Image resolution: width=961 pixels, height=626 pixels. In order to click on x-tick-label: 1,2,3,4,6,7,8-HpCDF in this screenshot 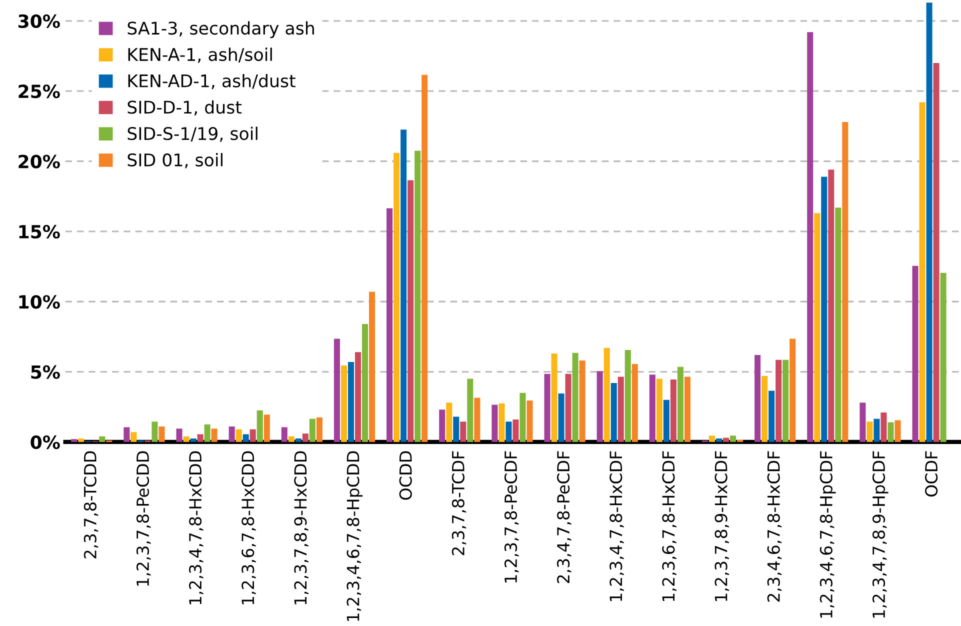, I will do `click(828, 534)`.